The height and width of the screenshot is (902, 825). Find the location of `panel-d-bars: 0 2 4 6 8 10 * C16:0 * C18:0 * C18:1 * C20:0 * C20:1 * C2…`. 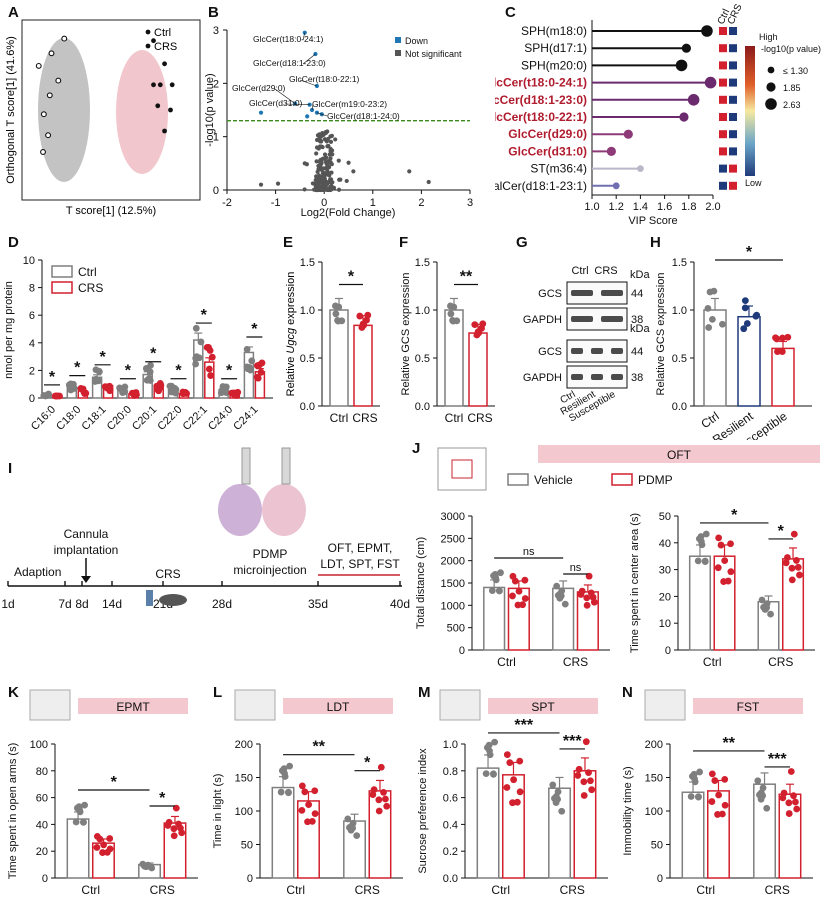

panel-d-bars: 0 2 4 6 8 10 * C16:0 * C18:0 * C18:1 * C20:0 * C20:1 * C2… is located at coordinates (138, 344).